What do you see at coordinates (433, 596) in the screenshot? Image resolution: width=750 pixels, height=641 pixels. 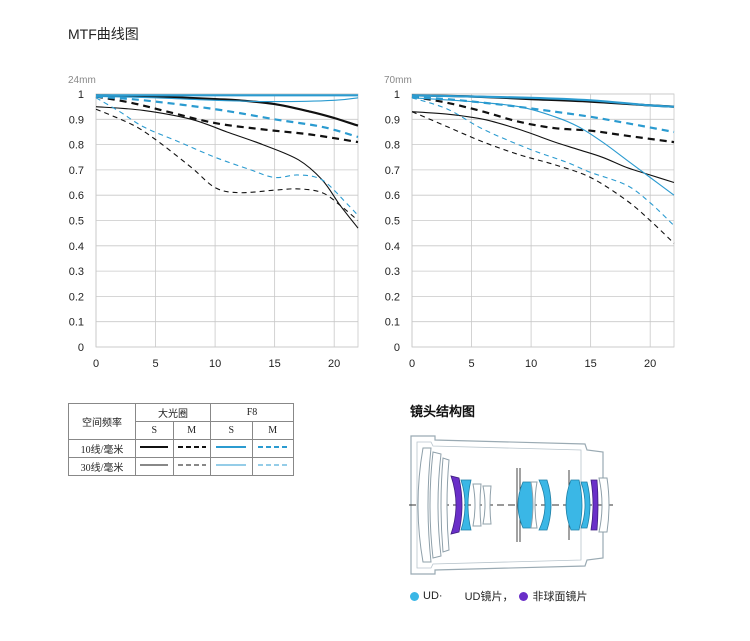 I see `lens-legend-ud: UD·` at bounding box center [433, 596].